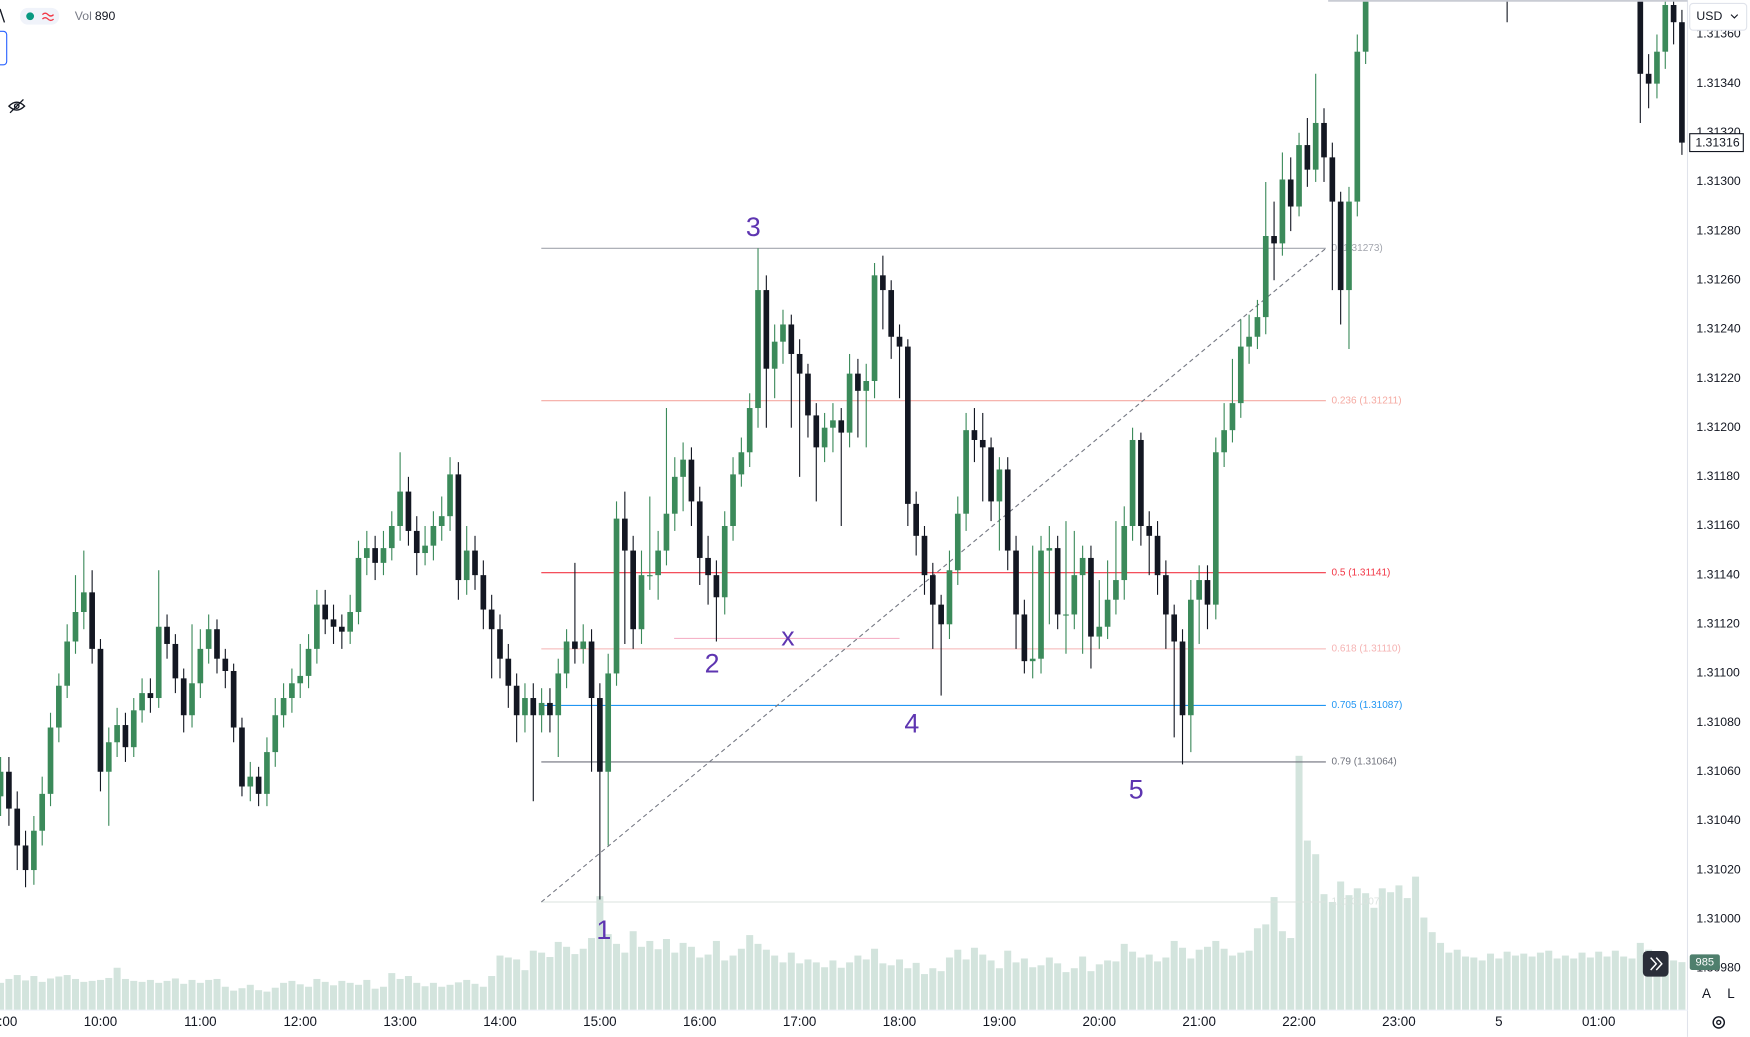 This screenshot has width=1750, height=1037. Describe the element at coordinates (1360, 572) in the screenshot. I see `fib-label: 0.5 (1.31141)` at that location.